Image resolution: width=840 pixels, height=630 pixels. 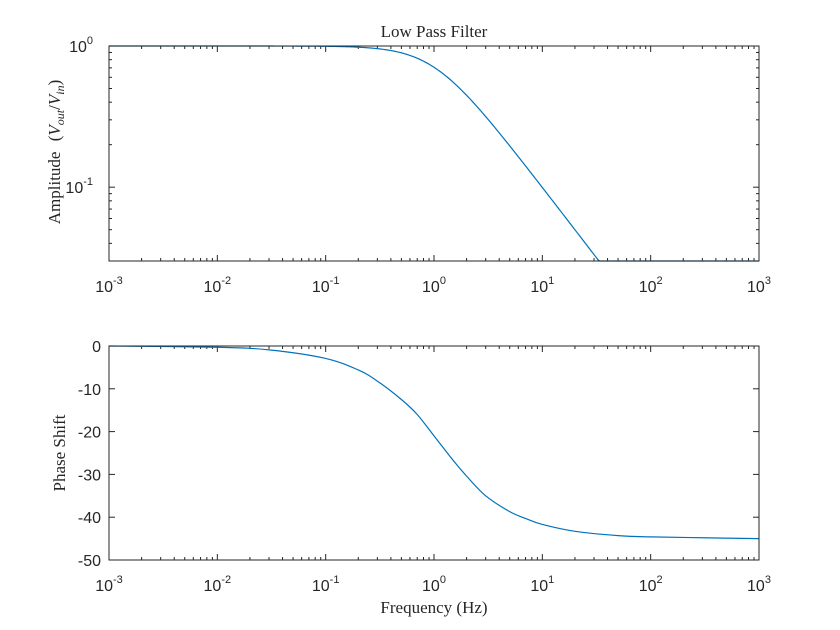 I want to click on y-tick-label: -30, so click(x=89, y=475).